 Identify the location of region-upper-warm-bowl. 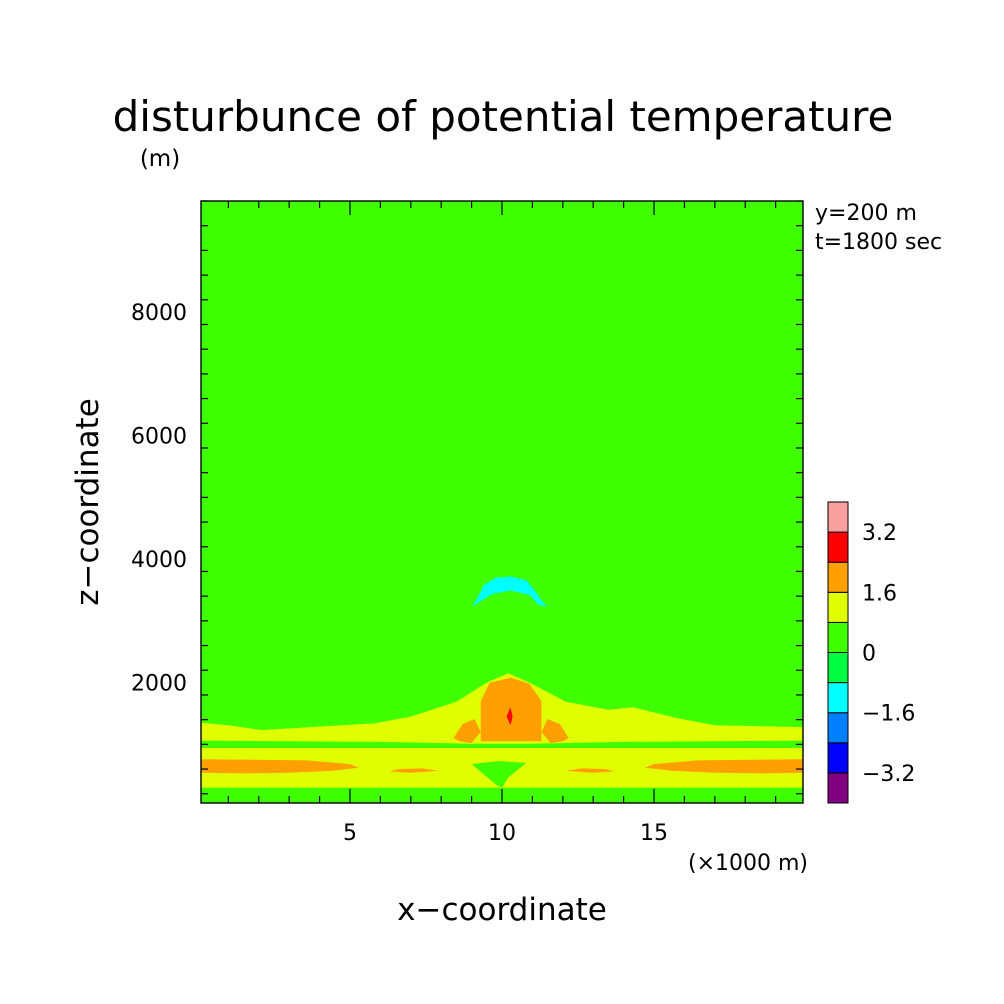
(502, 330).